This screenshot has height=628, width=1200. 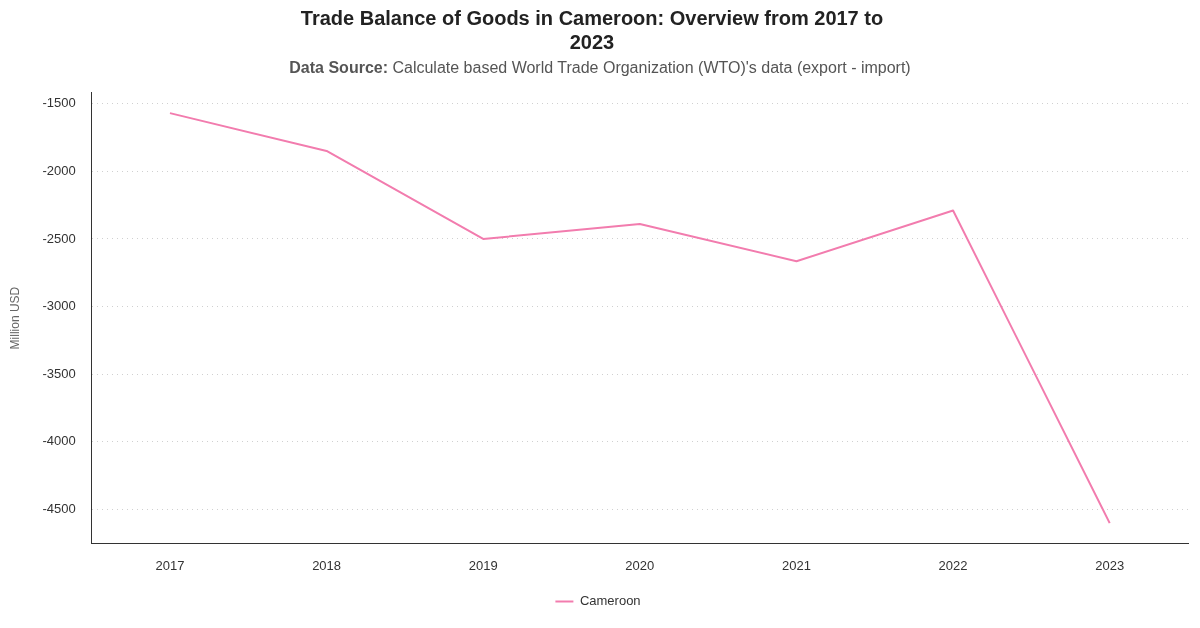 I want to click on x-tick-label: 2017, so click(x=170, y=565).